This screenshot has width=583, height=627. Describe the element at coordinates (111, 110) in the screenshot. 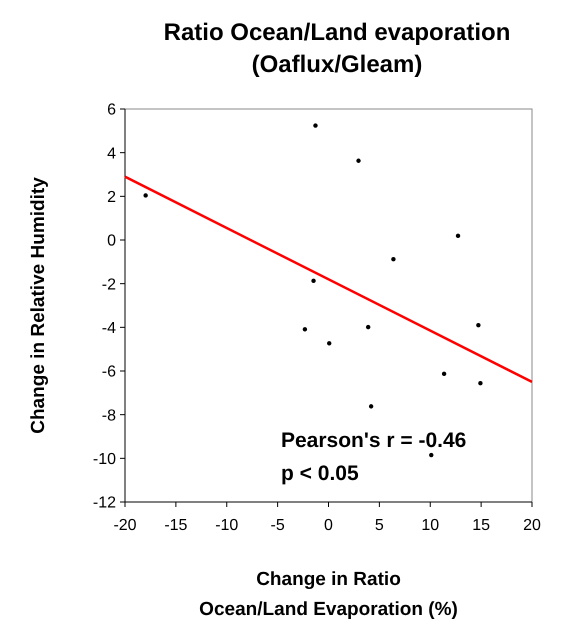

I see `y-tick-label: 6` at that location.